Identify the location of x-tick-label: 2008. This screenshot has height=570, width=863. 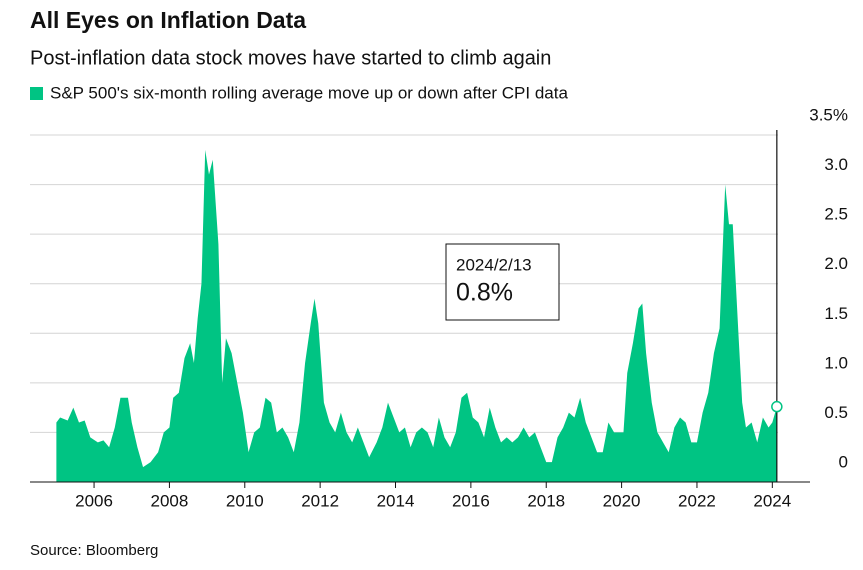
(170, 500).